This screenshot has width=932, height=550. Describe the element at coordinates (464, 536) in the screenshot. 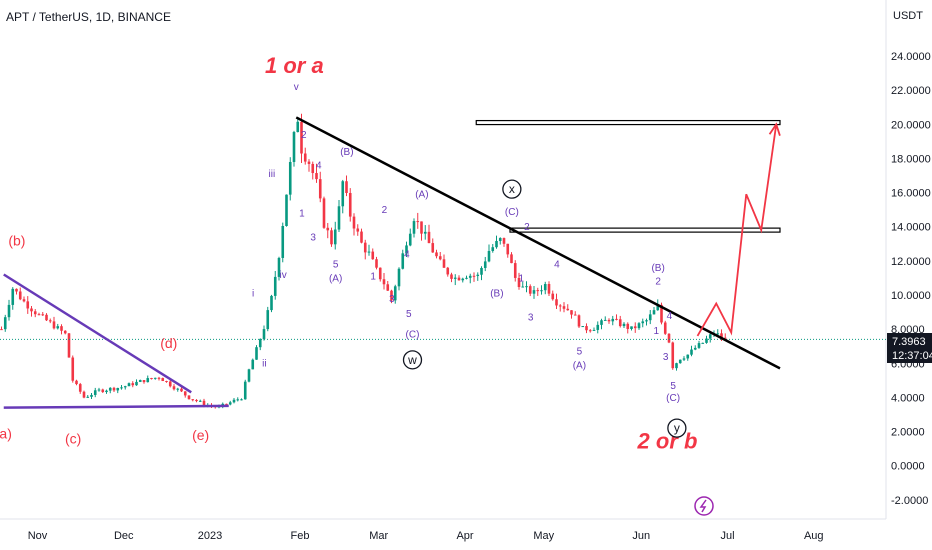

I see `time-tick-label: Apr` at that location.